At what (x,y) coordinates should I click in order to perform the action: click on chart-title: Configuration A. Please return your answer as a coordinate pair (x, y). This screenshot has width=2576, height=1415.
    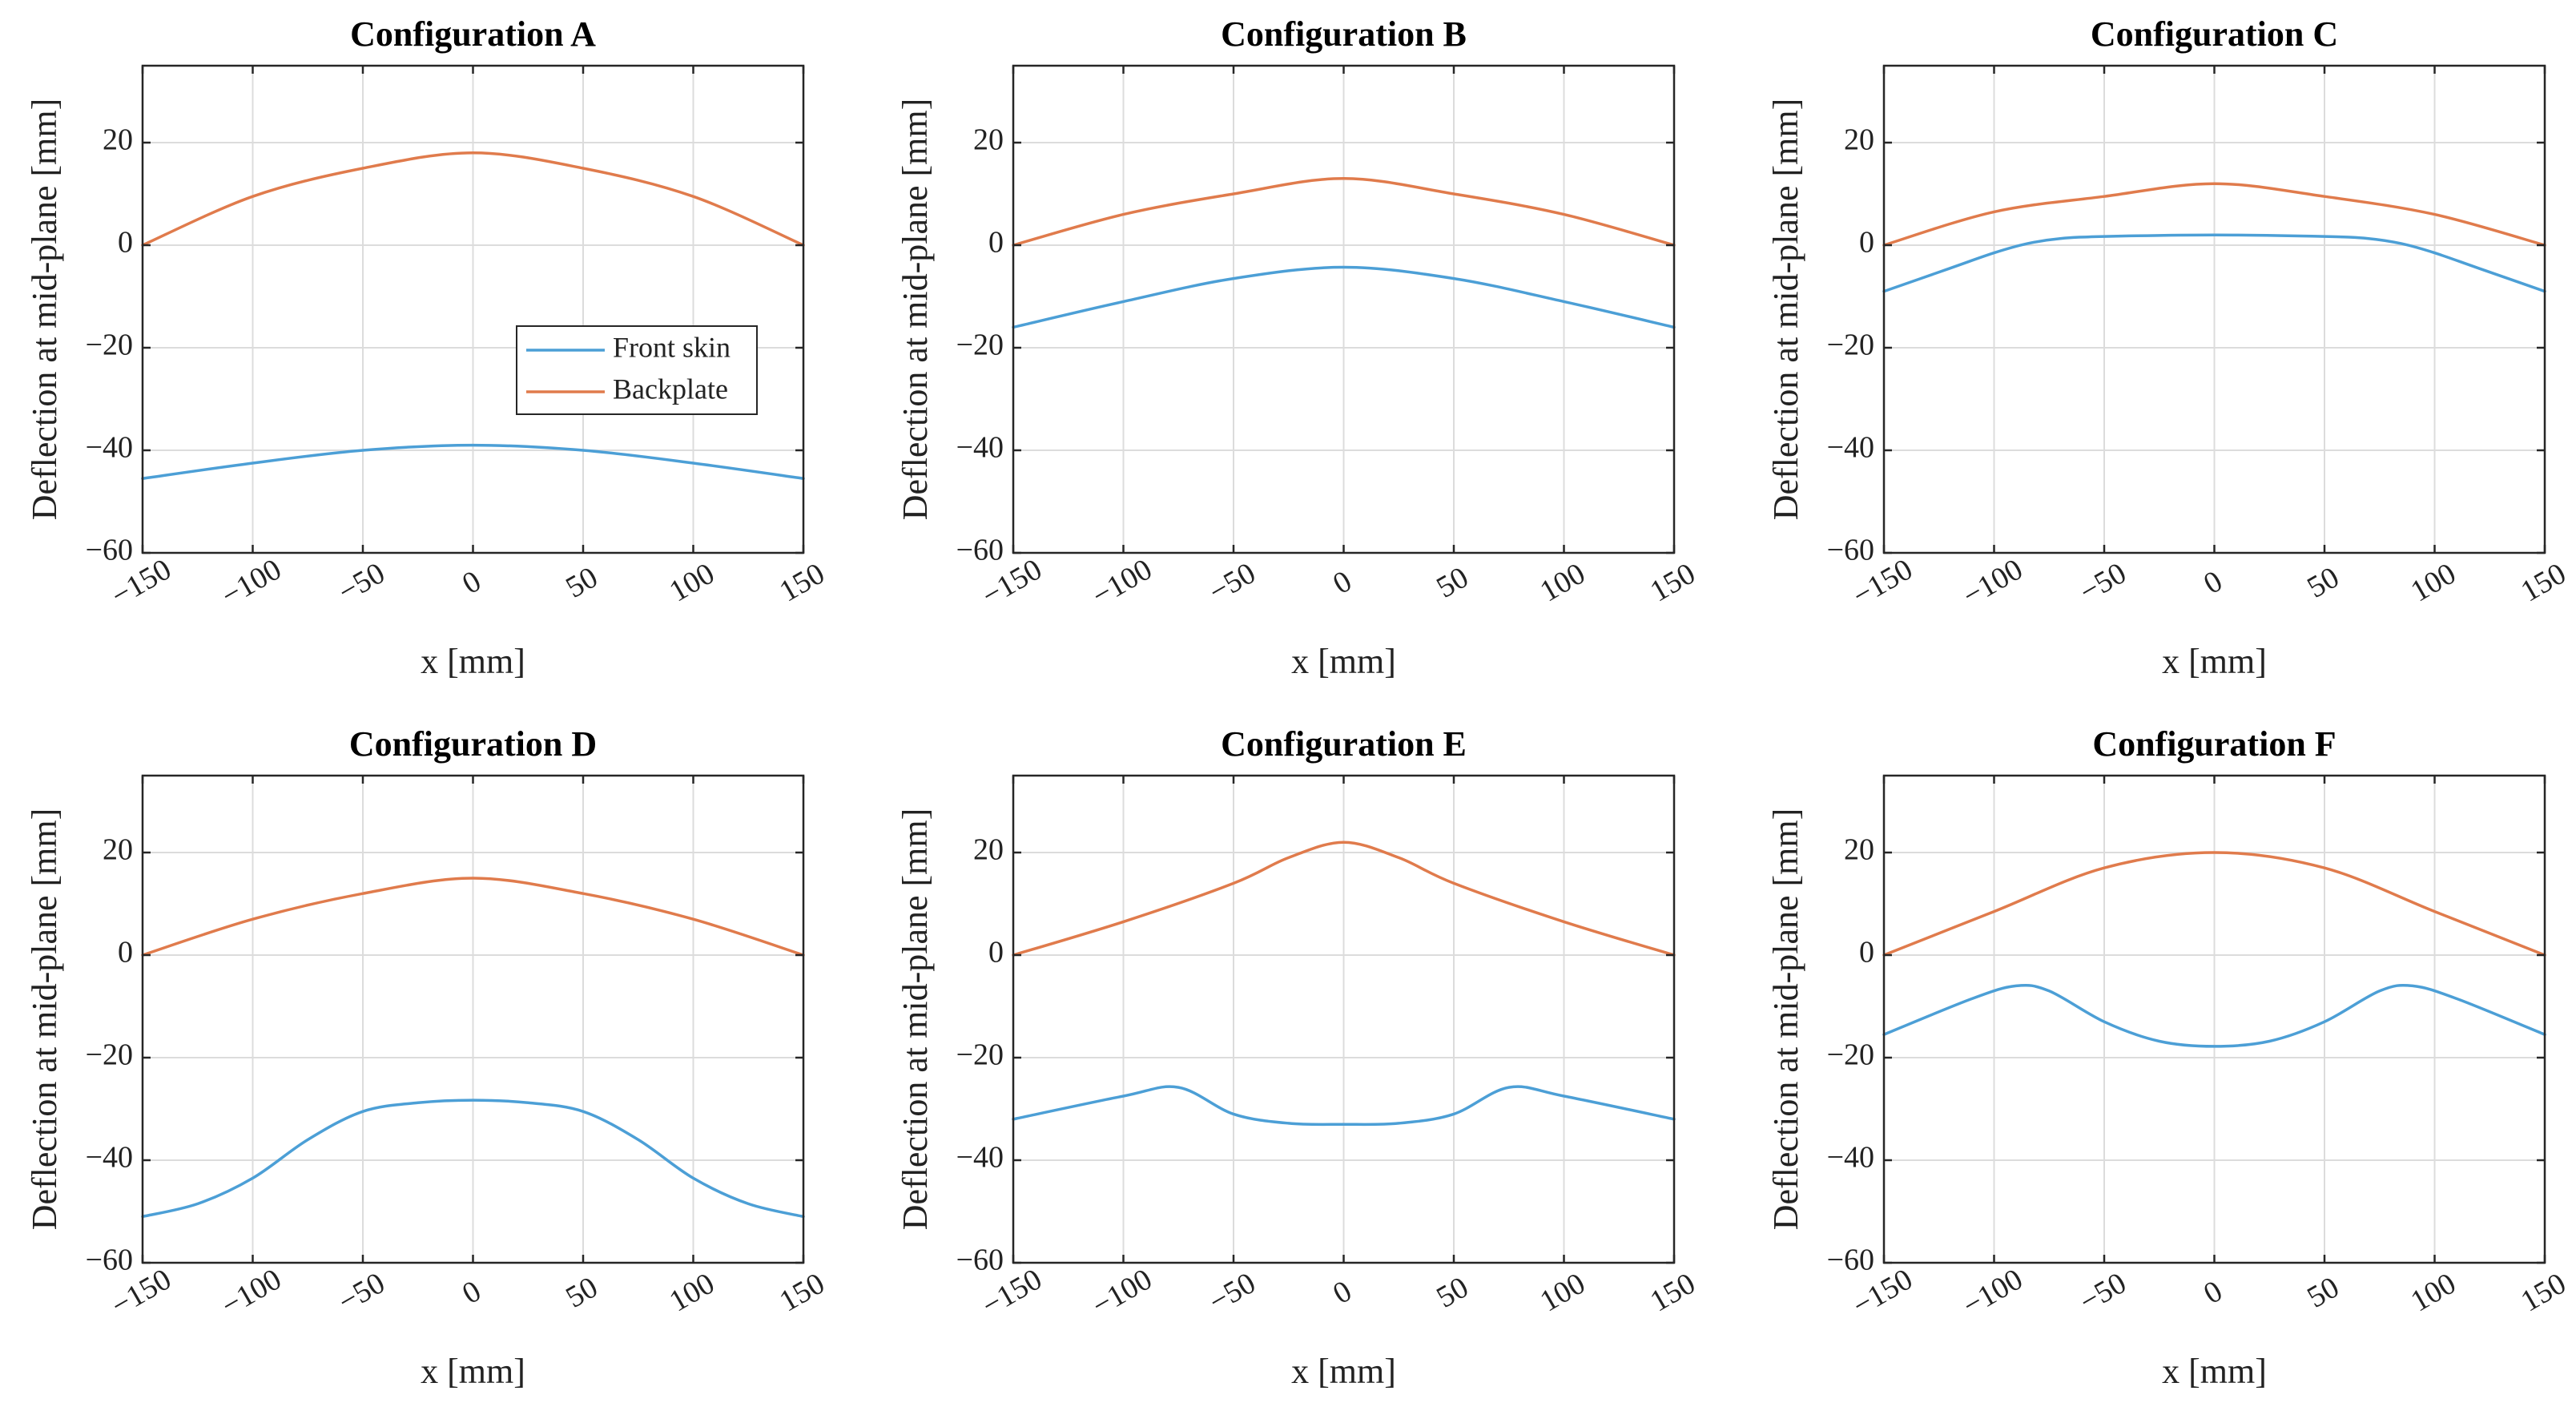
    Looking at the image, I should click on (473, 34).